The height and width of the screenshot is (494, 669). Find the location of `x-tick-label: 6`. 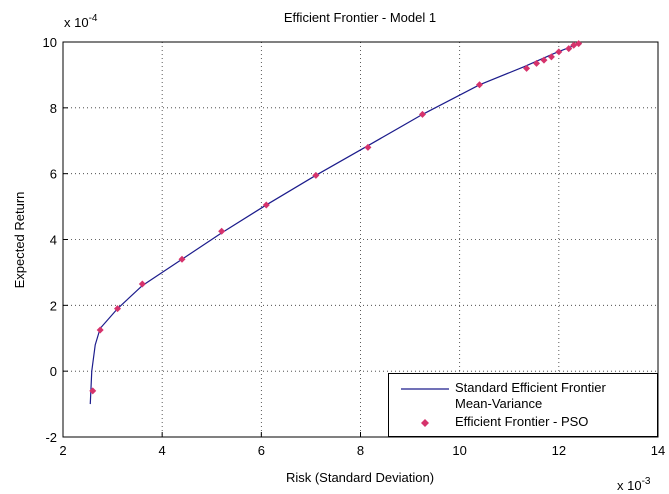

x-tick-label: 6 is located at coordinates (261, 450).